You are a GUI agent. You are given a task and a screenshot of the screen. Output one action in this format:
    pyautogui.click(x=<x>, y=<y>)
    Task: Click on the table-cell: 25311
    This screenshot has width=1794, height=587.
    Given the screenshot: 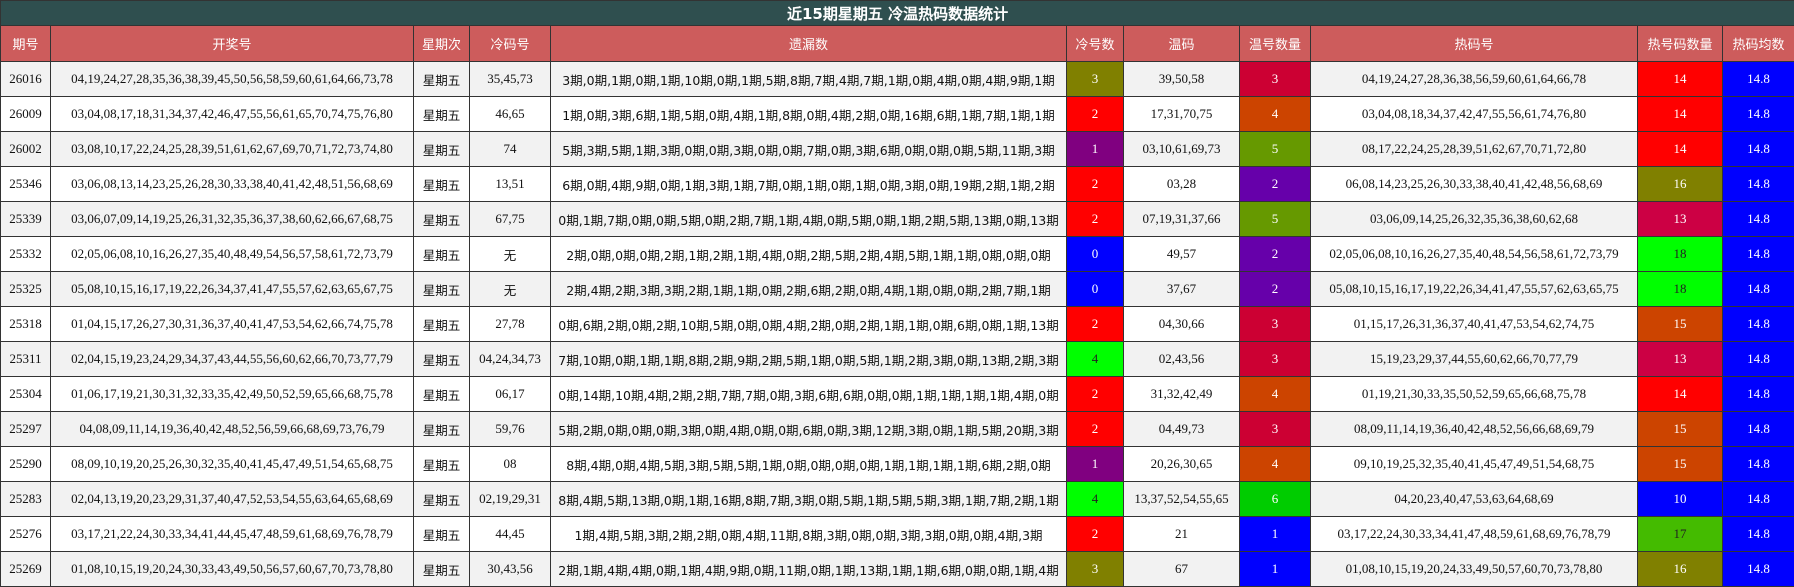 What is the action you would take?
    pyautogui.click(x=25, y=359)
    